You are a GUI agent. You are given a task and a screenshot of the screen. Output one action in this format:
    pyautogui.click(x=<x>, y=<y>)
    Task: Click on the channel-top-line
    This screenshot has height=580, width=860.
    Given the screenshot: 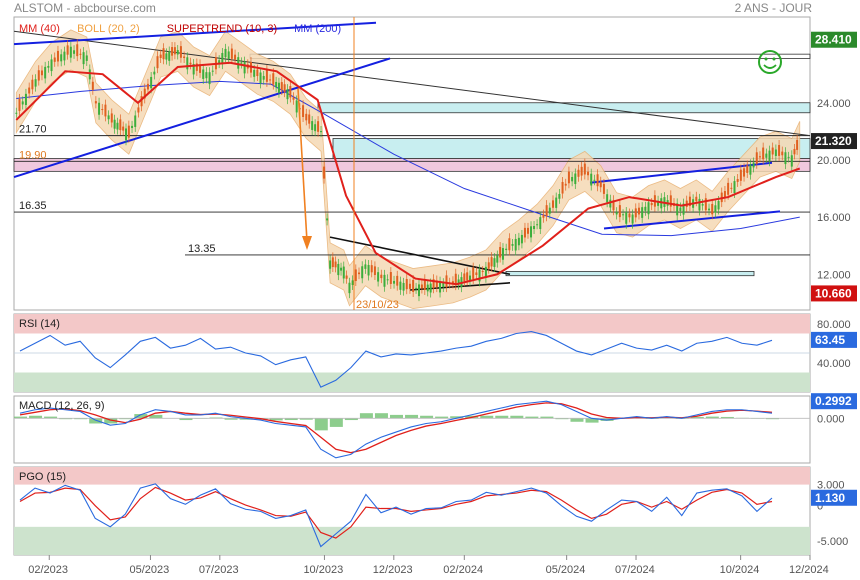 What is the action you would take?
    pyautogui.click(x=681, y=172)
    